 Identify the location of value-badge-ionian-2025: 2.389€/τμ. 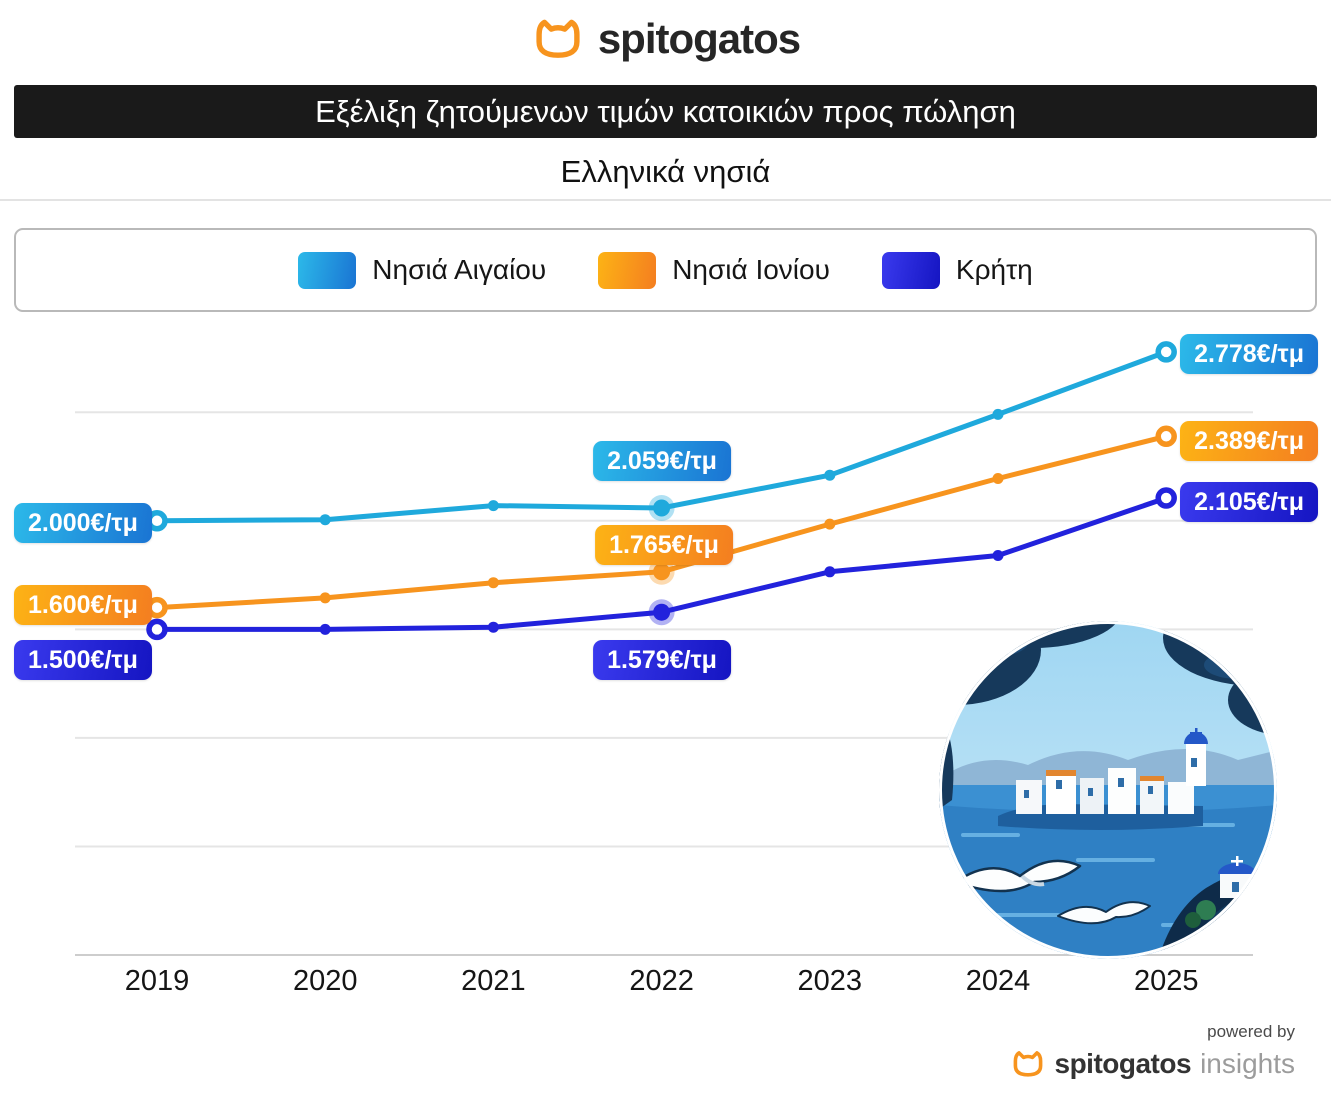
(1249, 441).